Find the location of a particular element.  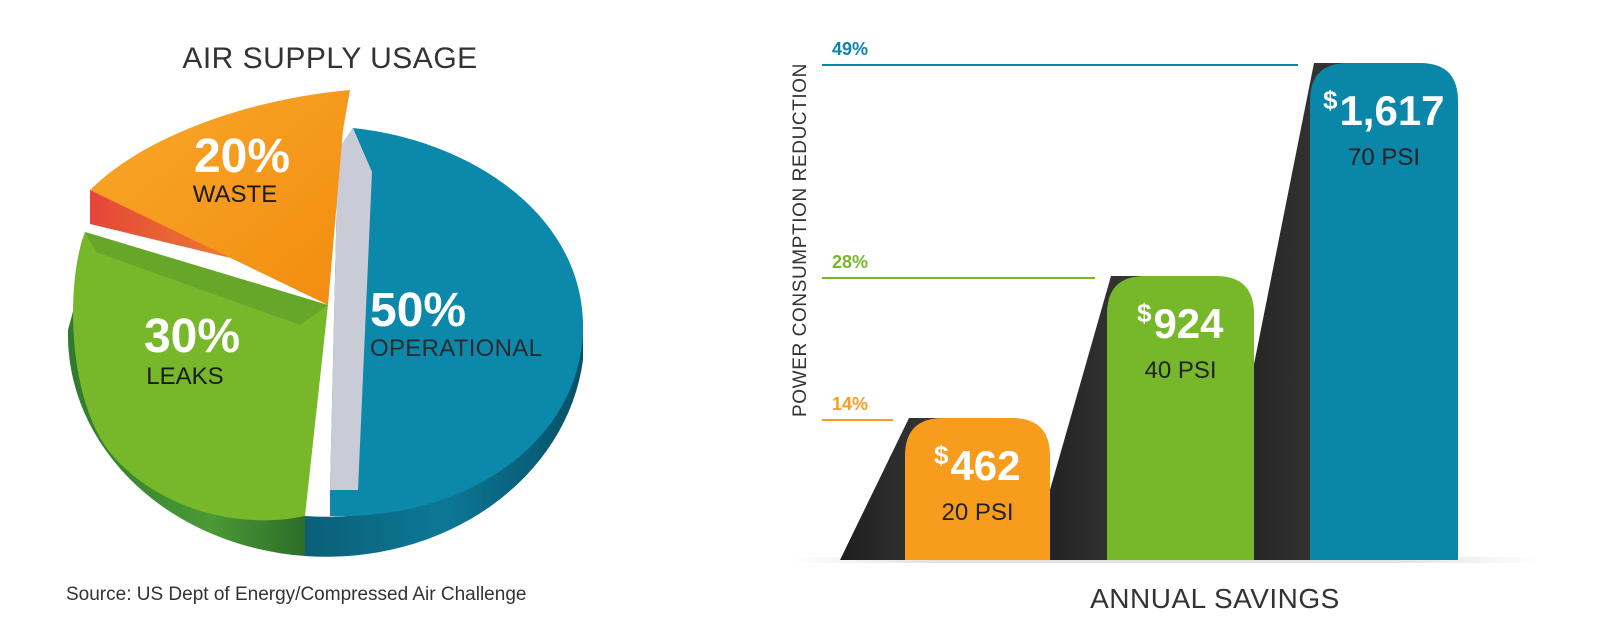

reference-label-1: 14% is located at coordinates (850, 404).